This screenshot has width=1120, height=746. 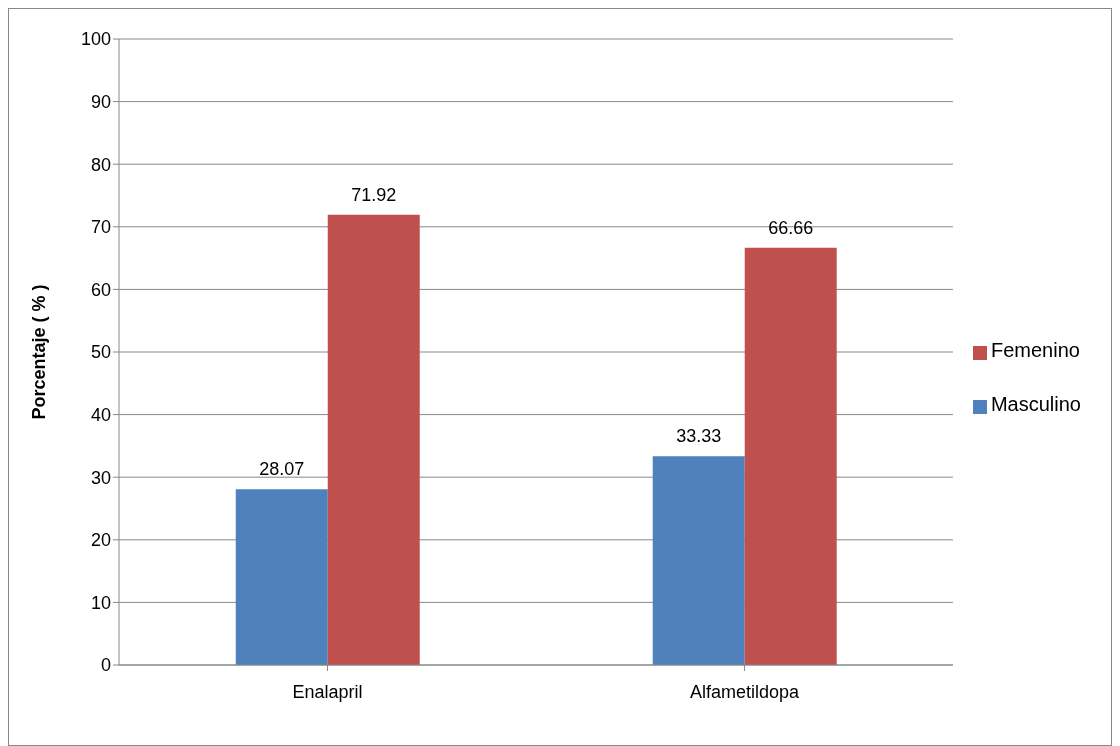 What do you see at coordinates (95, 39) in the screenshot?
I see `y-tick-label: 100` at bounding box center [95, 39].